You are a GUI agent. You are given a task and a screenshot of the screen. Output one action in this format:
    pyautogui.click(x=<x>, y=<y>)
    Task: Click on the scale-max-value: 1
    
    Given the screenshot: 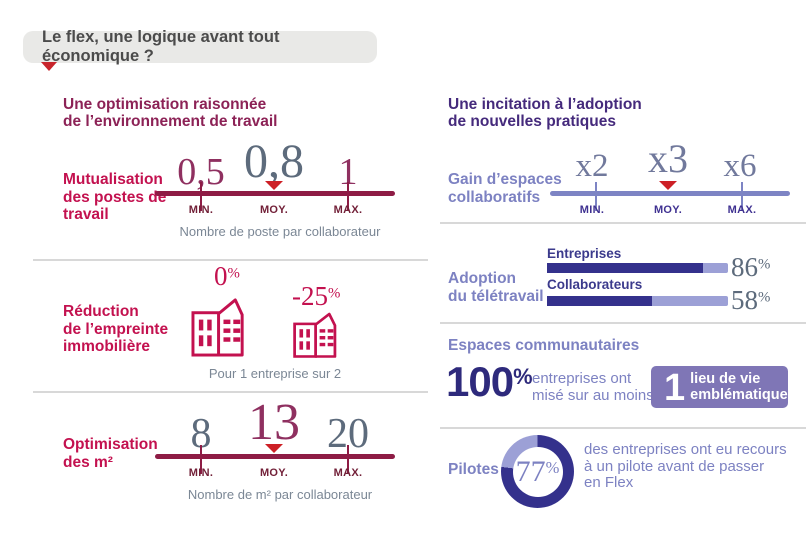 What is the action you would take?
    pyautogui.click(x=348, y=172)
    